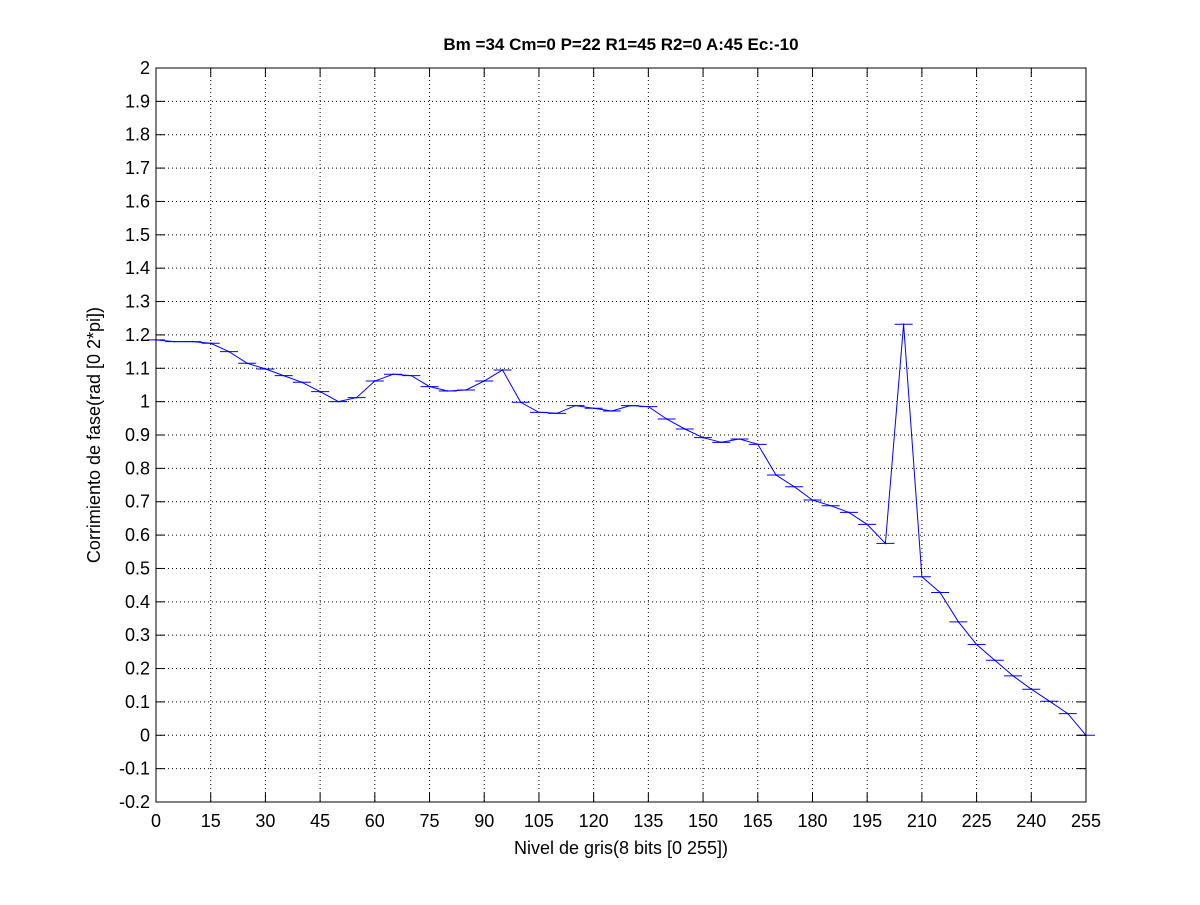 The width and height of the screenshot is (1200, 905). I want to click on y-tick-label: 1.9, so click(137, 101).